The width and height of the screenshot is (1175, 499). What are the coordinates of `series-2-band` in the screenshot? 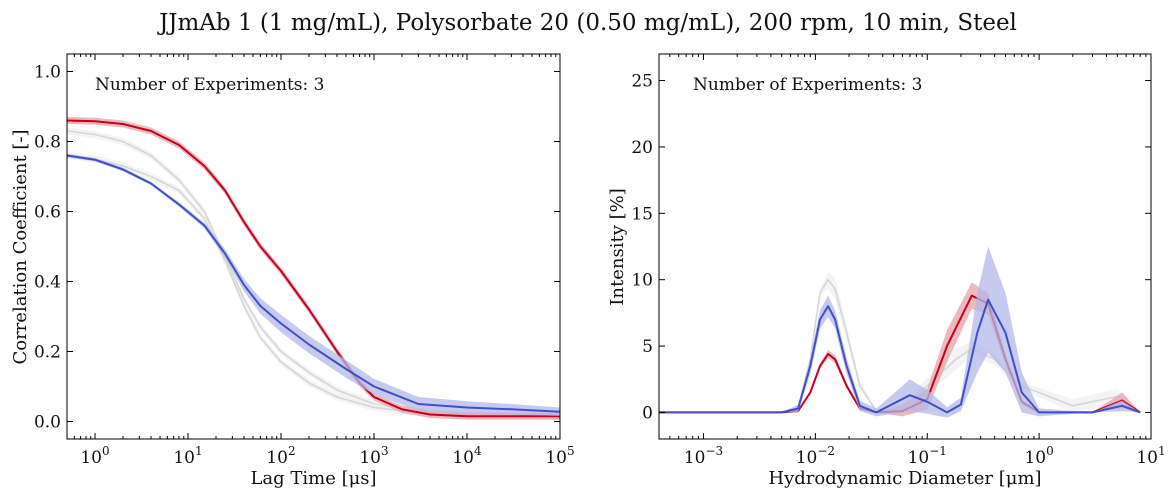 It's located at (900, 332).